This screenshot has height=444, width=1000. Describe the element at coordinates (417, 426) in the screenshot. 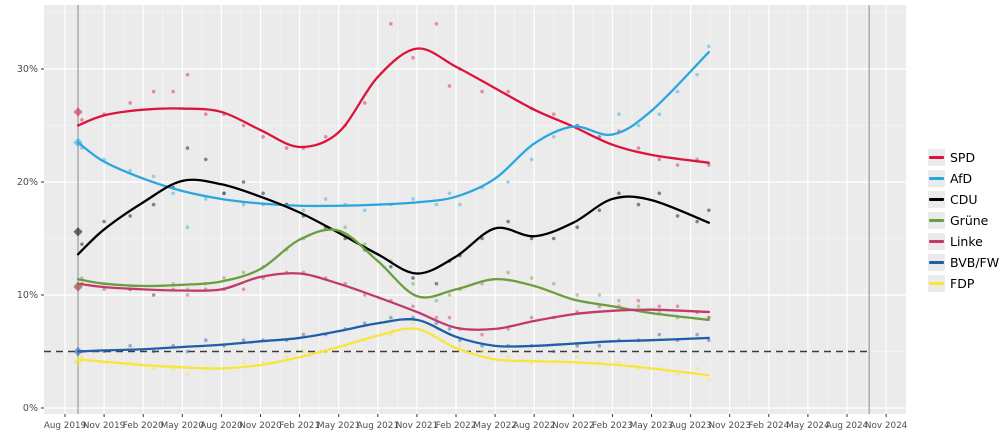

I see `x-tick-label: Nov 2021` at that location.